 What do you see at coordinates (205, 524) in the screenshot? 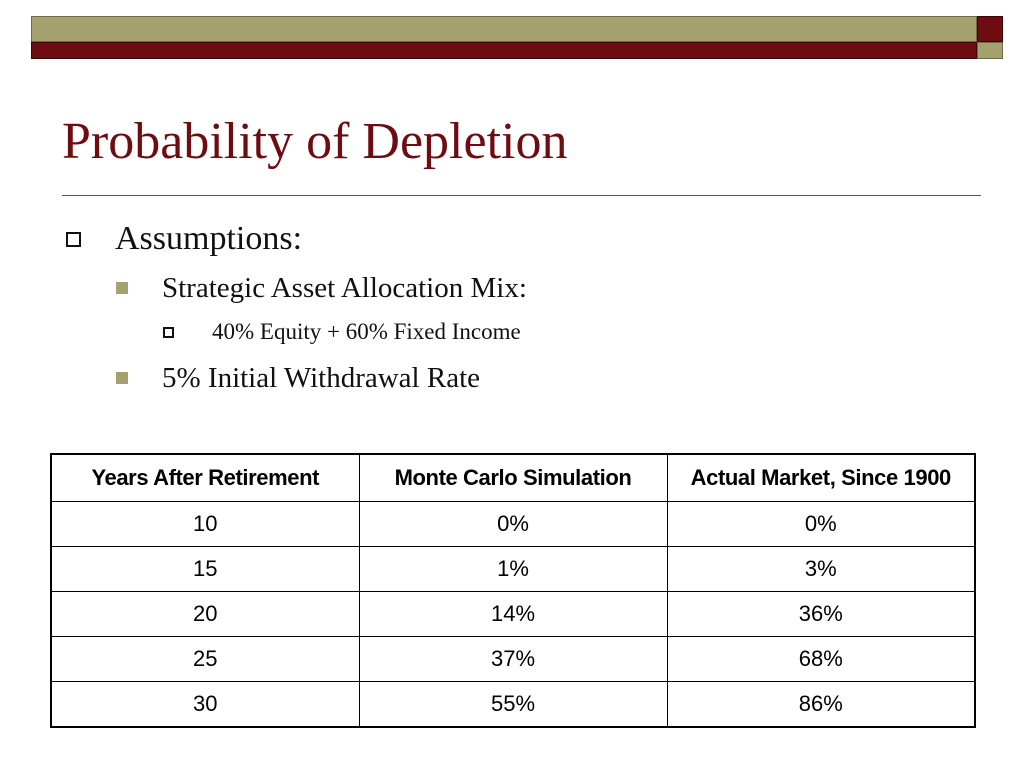
I see `cell-years: 10` at bounding box center [205, 524].